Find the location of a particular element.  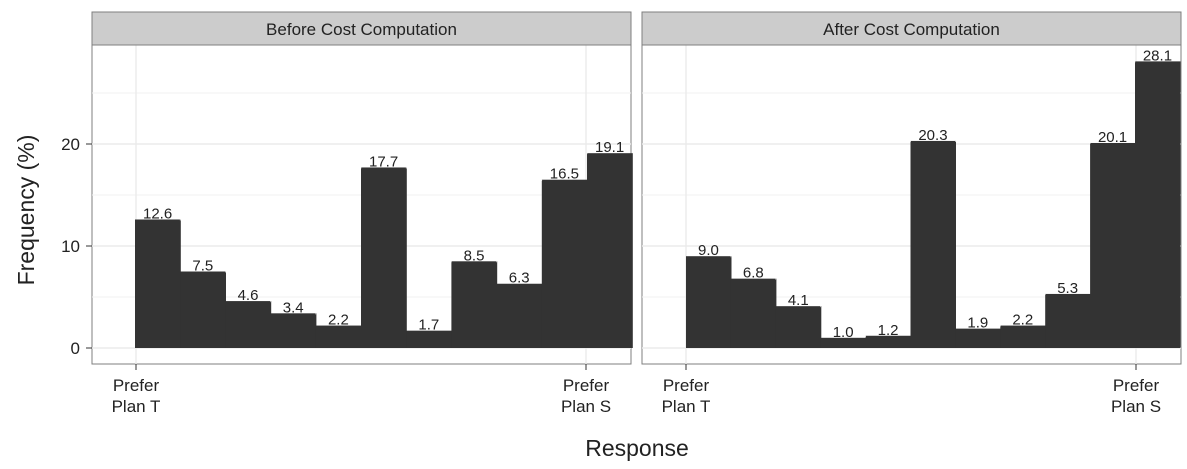

panel-2-title: After Cost Computation is located at coordinates (911, 29).